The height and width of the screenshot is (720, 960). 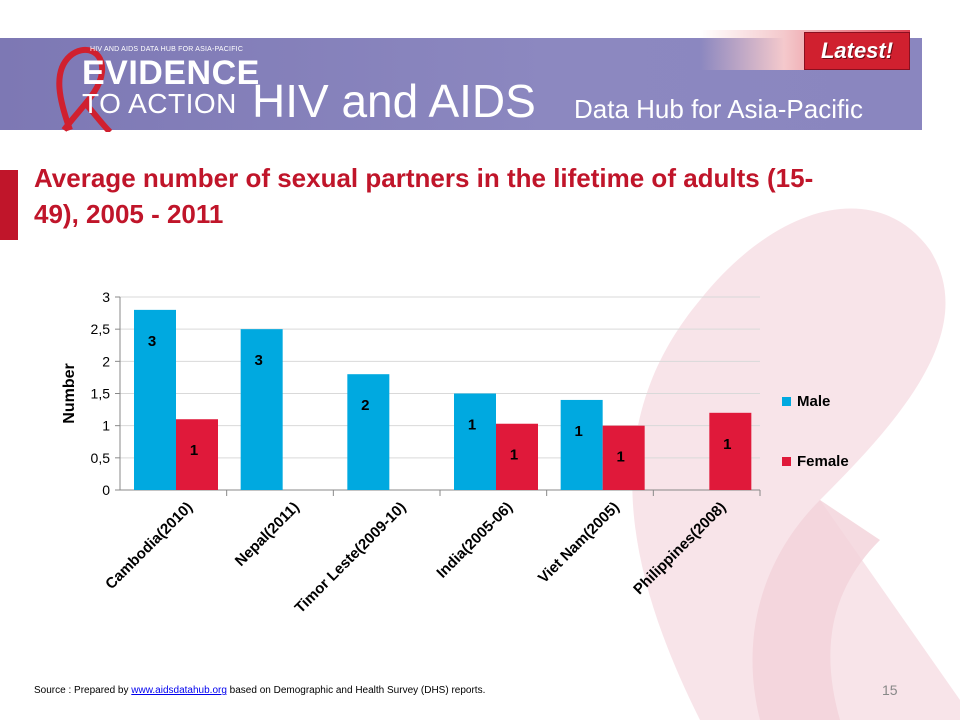 I want to click on title-accent-bar, so click(x=9, y=205).